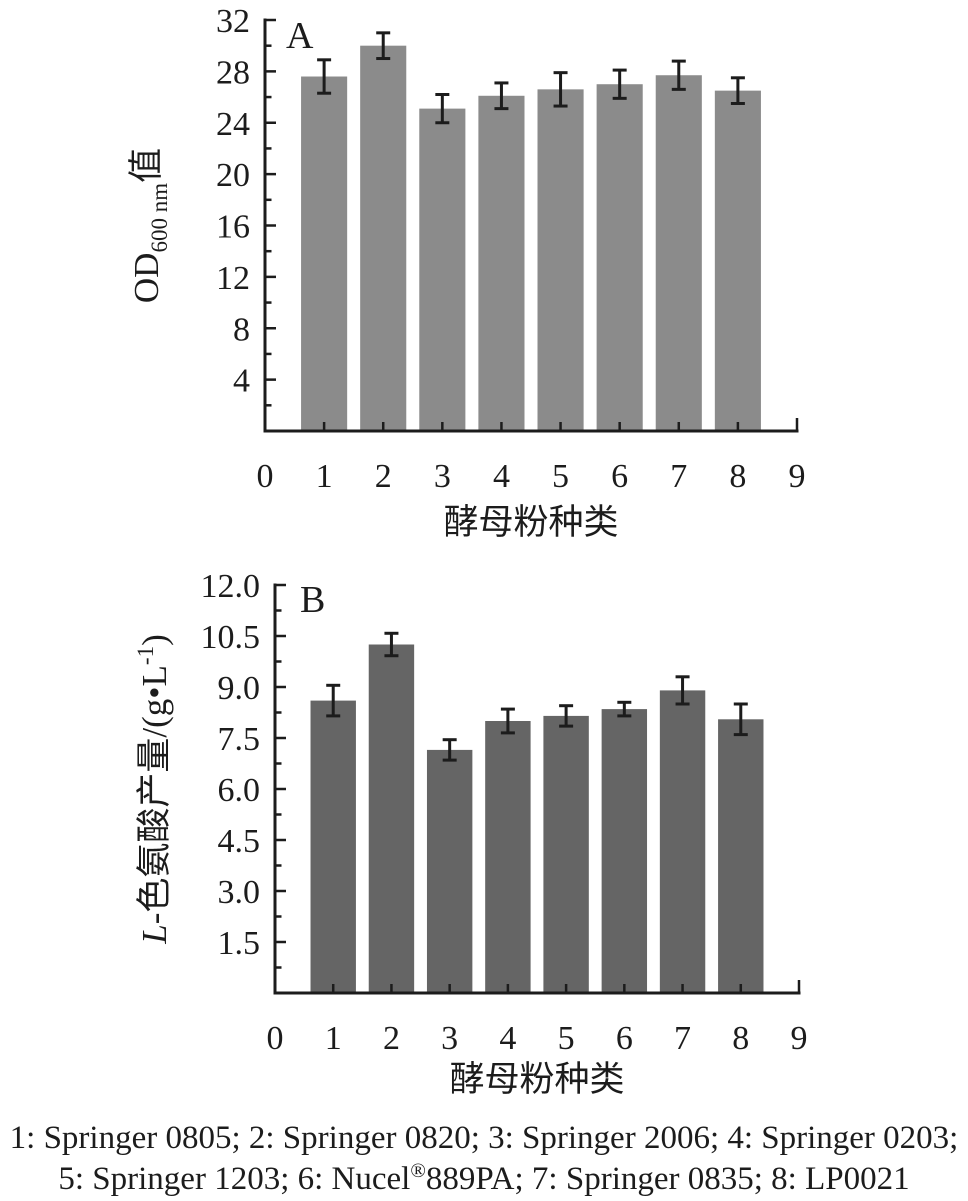  I want to click on y-tick-label: 8, so click(241, 329).